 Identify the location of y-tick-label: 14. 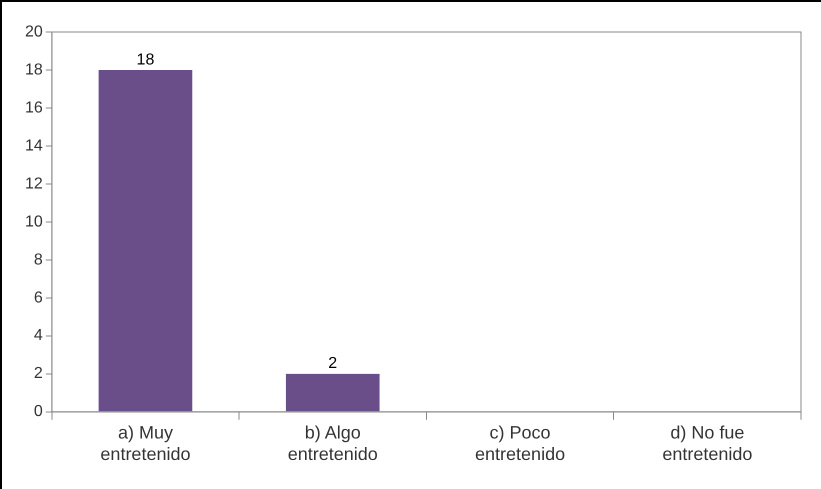
(34, 145).